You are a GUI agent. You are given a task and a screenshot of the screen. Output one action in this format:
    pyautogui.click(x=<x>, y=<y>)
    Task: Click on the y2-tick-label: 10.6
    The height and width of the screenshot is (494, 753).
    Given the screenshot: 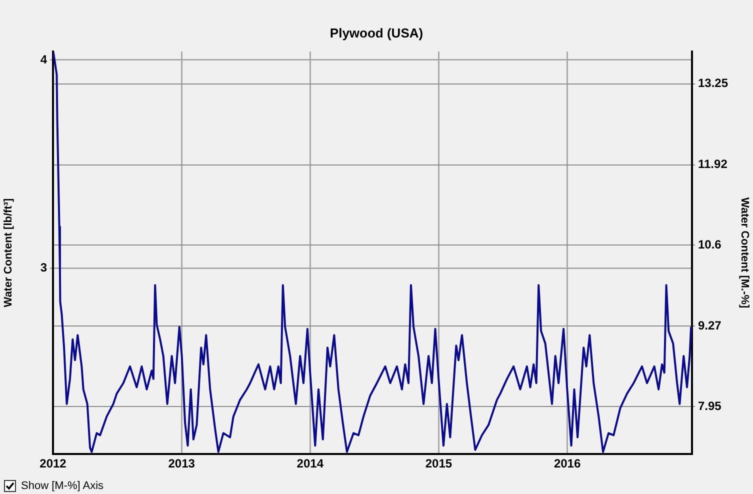 What is the action you would take?
    pyautogui.click(x=710, y=245)
    